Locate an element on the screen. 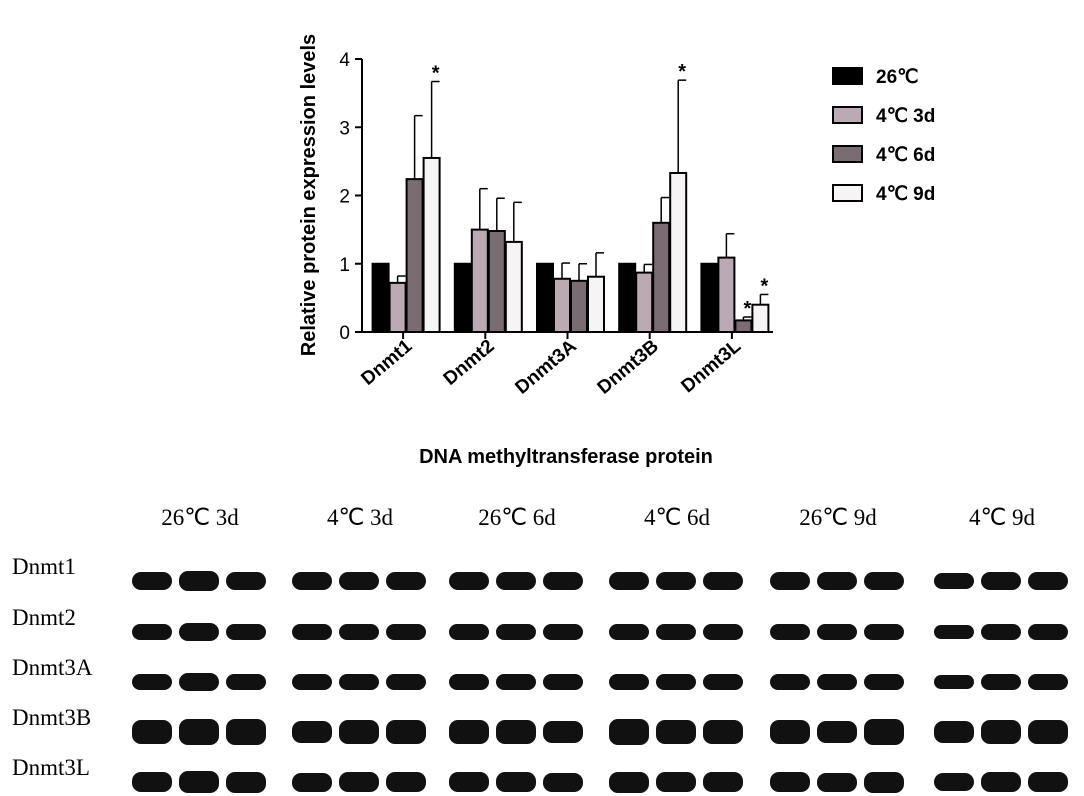  y-tick-label: 4 is located at coordinates (344, 60).